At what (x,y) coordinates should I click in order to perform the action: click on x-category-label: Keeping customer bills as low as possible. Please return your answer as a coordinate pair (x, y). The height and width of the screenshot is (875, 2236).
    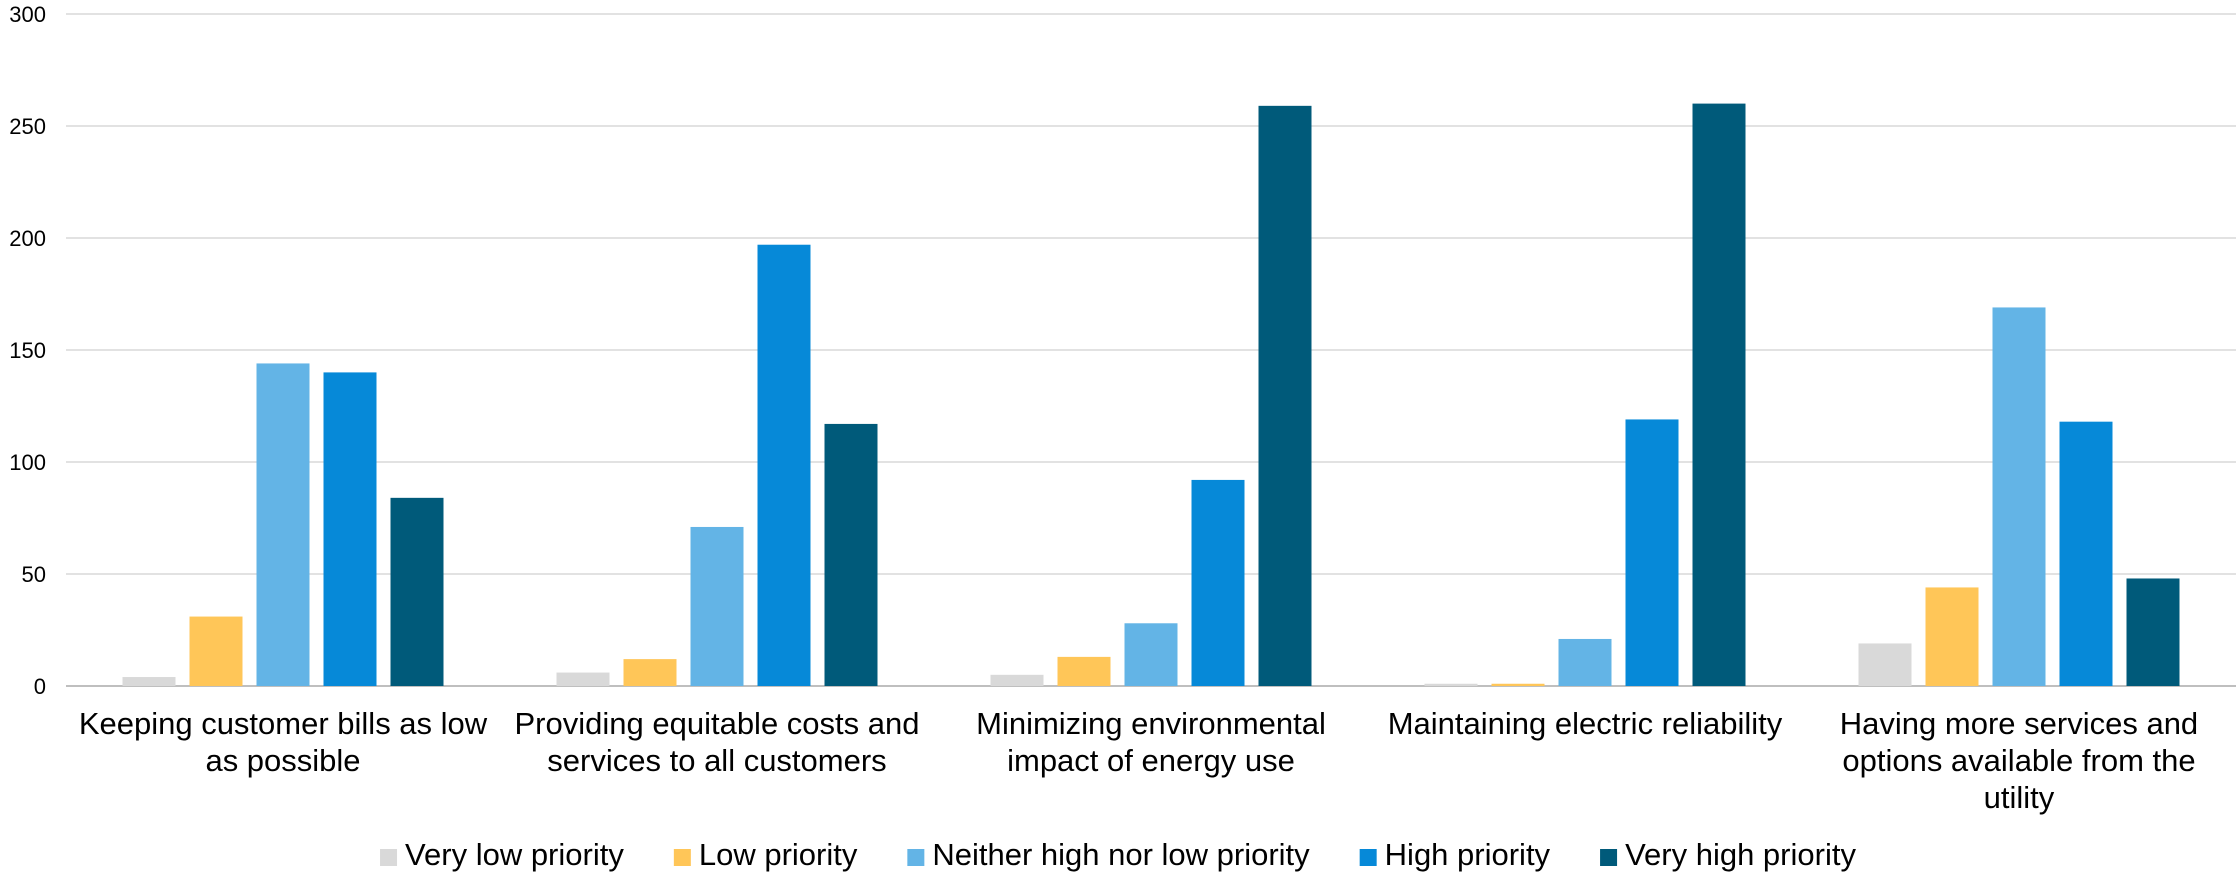
    Looking at the image, I should click on (283, 742).